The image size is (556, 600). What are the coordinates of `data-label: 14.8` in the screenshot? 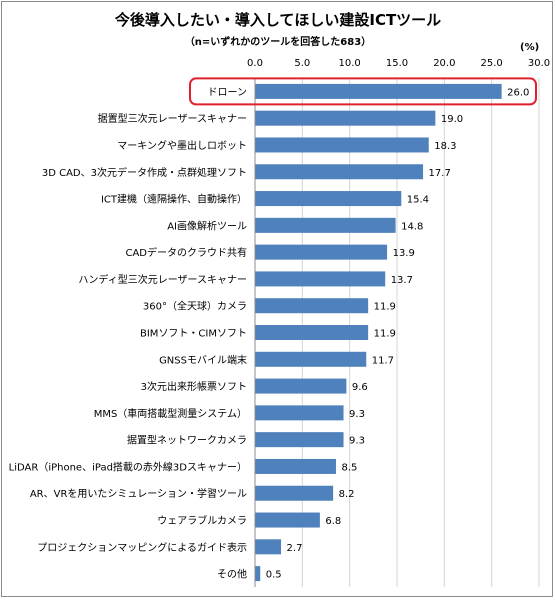 It's located at (412, 226).